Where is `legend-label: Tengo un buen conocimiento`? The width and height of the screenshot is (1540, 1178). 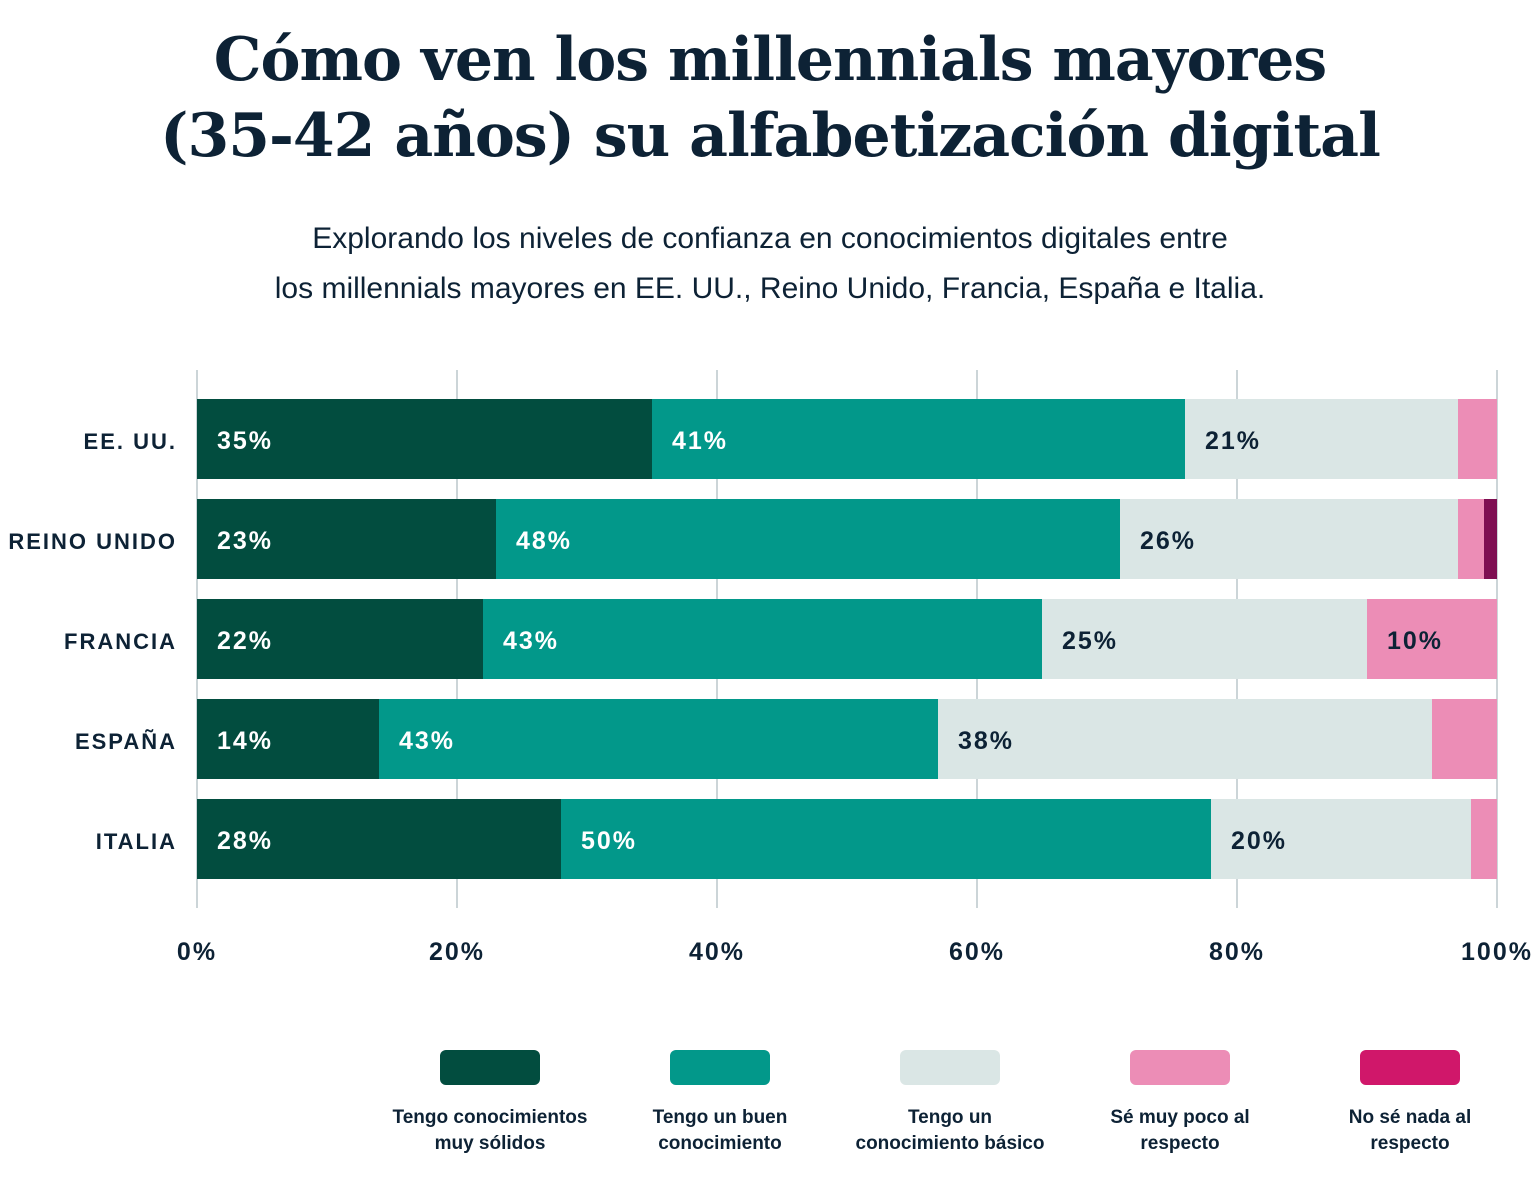
legend-label: Tengo un buen conocimiento is located at coordinates (720, 1131).